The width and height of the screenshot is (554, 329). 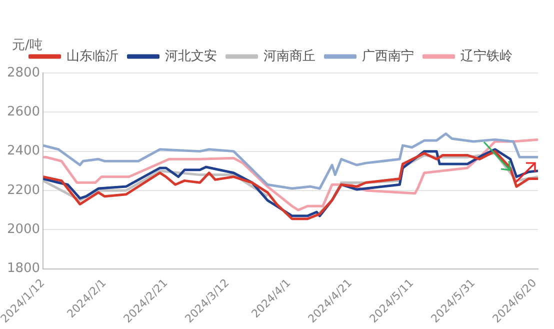 I want to click on legend-label: 山东临沂, so click(x=92, y=56).